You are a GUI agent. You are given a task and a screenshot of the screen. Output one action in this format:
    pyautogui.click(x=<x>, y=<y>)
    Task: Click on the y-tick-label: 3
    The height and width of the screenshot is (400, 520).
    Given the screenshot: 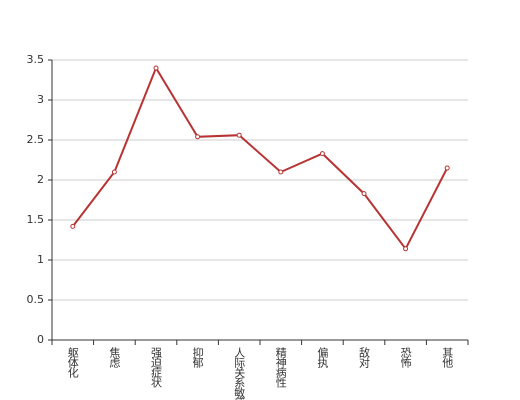 What is the action you would take?
    pyautogui.click(x=40, y=99)
    